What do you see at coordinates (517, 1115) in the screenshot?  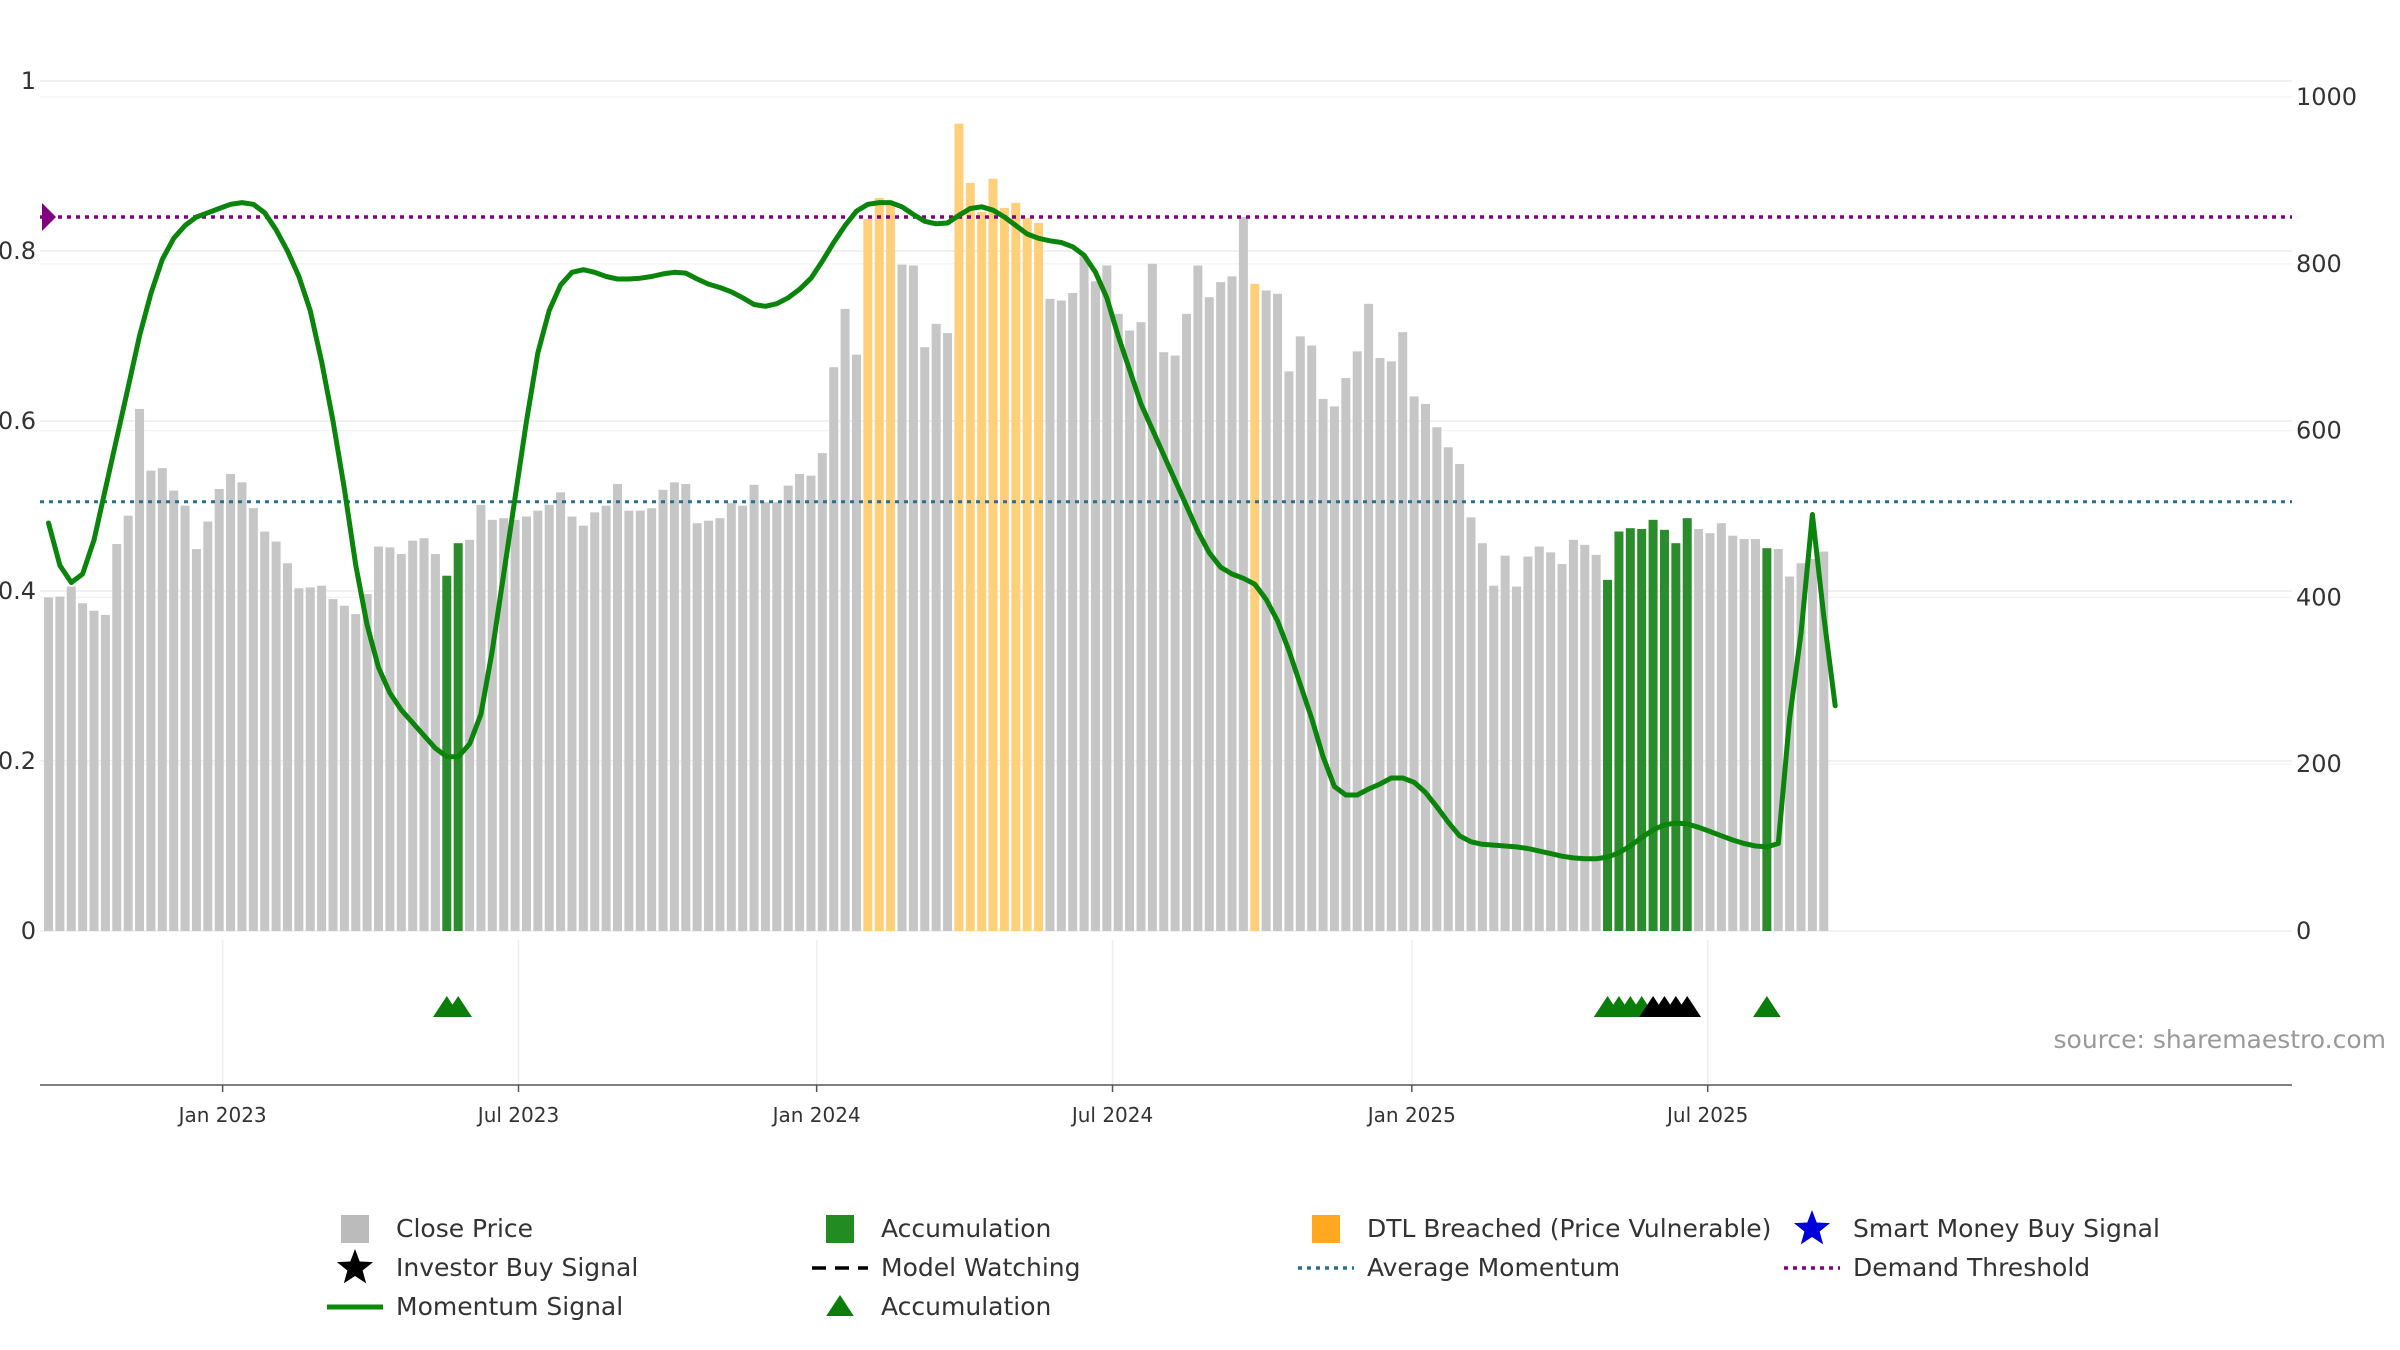 I see `x-axis-tick-label: Jul 2023` at bounding box center [517, 1115].